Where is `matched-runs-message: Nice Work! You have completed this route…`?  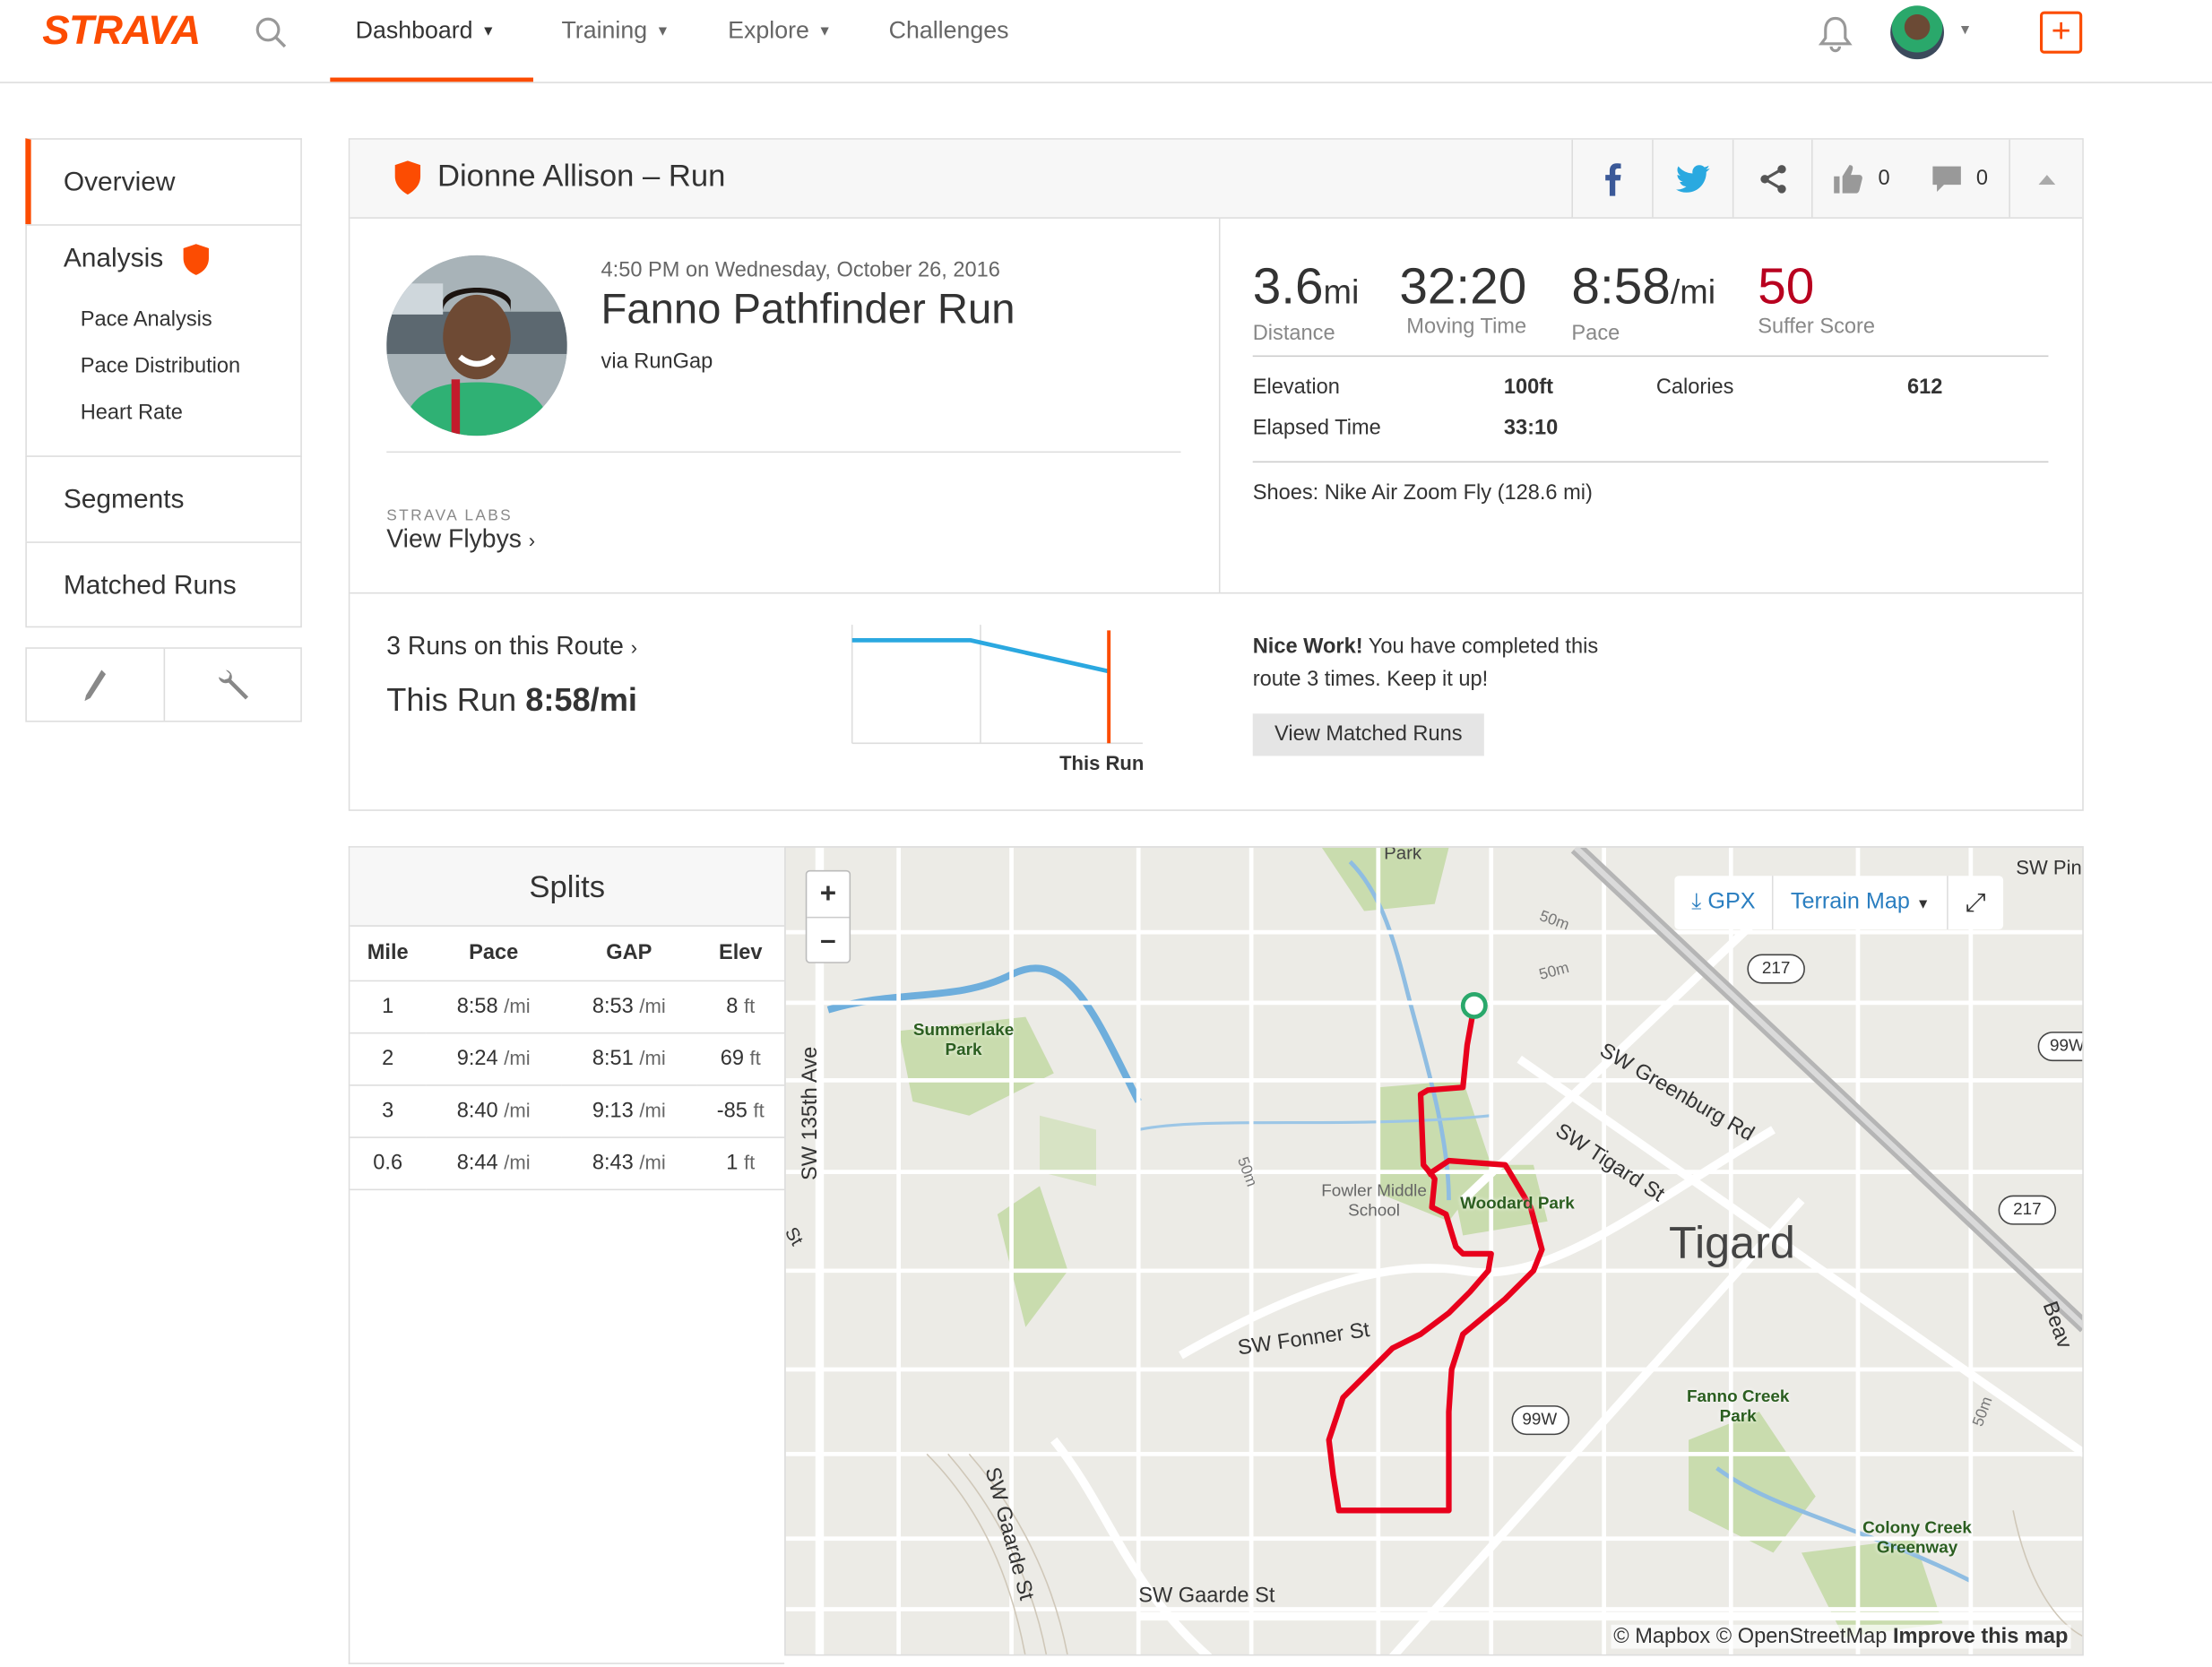
matched-runs-message: Nice Work! You have completed this route… is located at coordinates (1425, 663).